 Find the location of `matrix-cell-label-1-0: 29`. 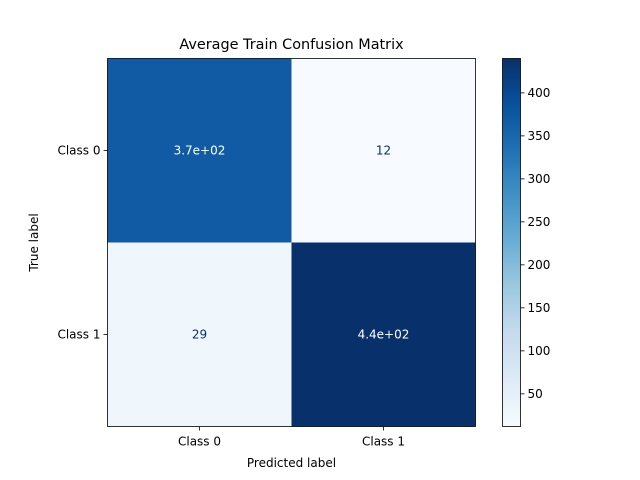

matrix-cell-label-1-0: 29 is located at coordinates (199, 335).